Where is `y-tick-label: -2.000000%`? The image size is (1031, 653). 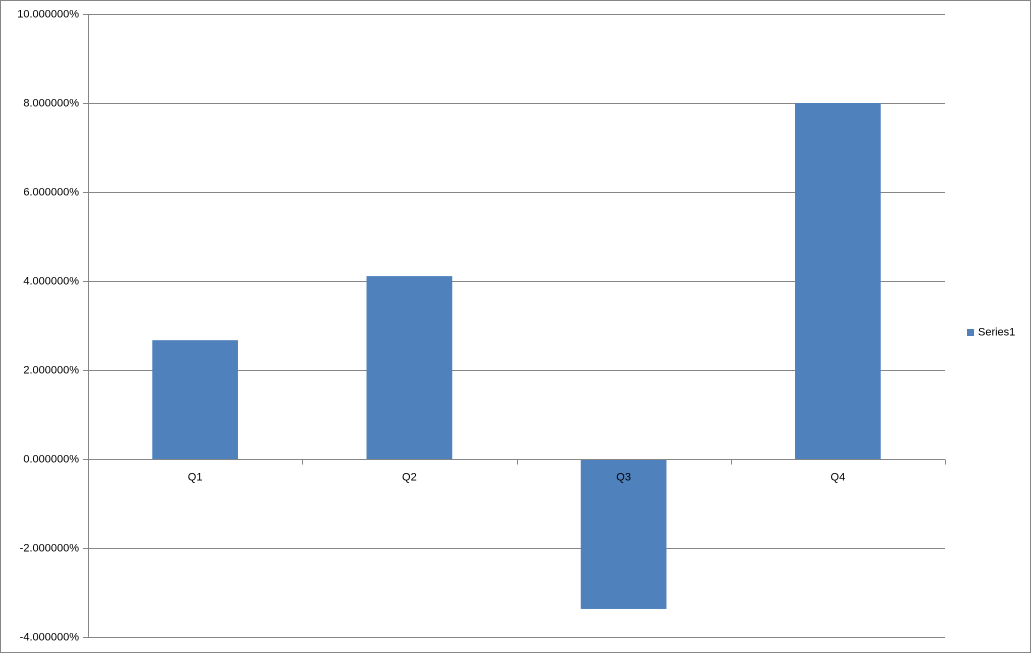 y-tick-label: -2.000000% is located at coordinates (50, 548).